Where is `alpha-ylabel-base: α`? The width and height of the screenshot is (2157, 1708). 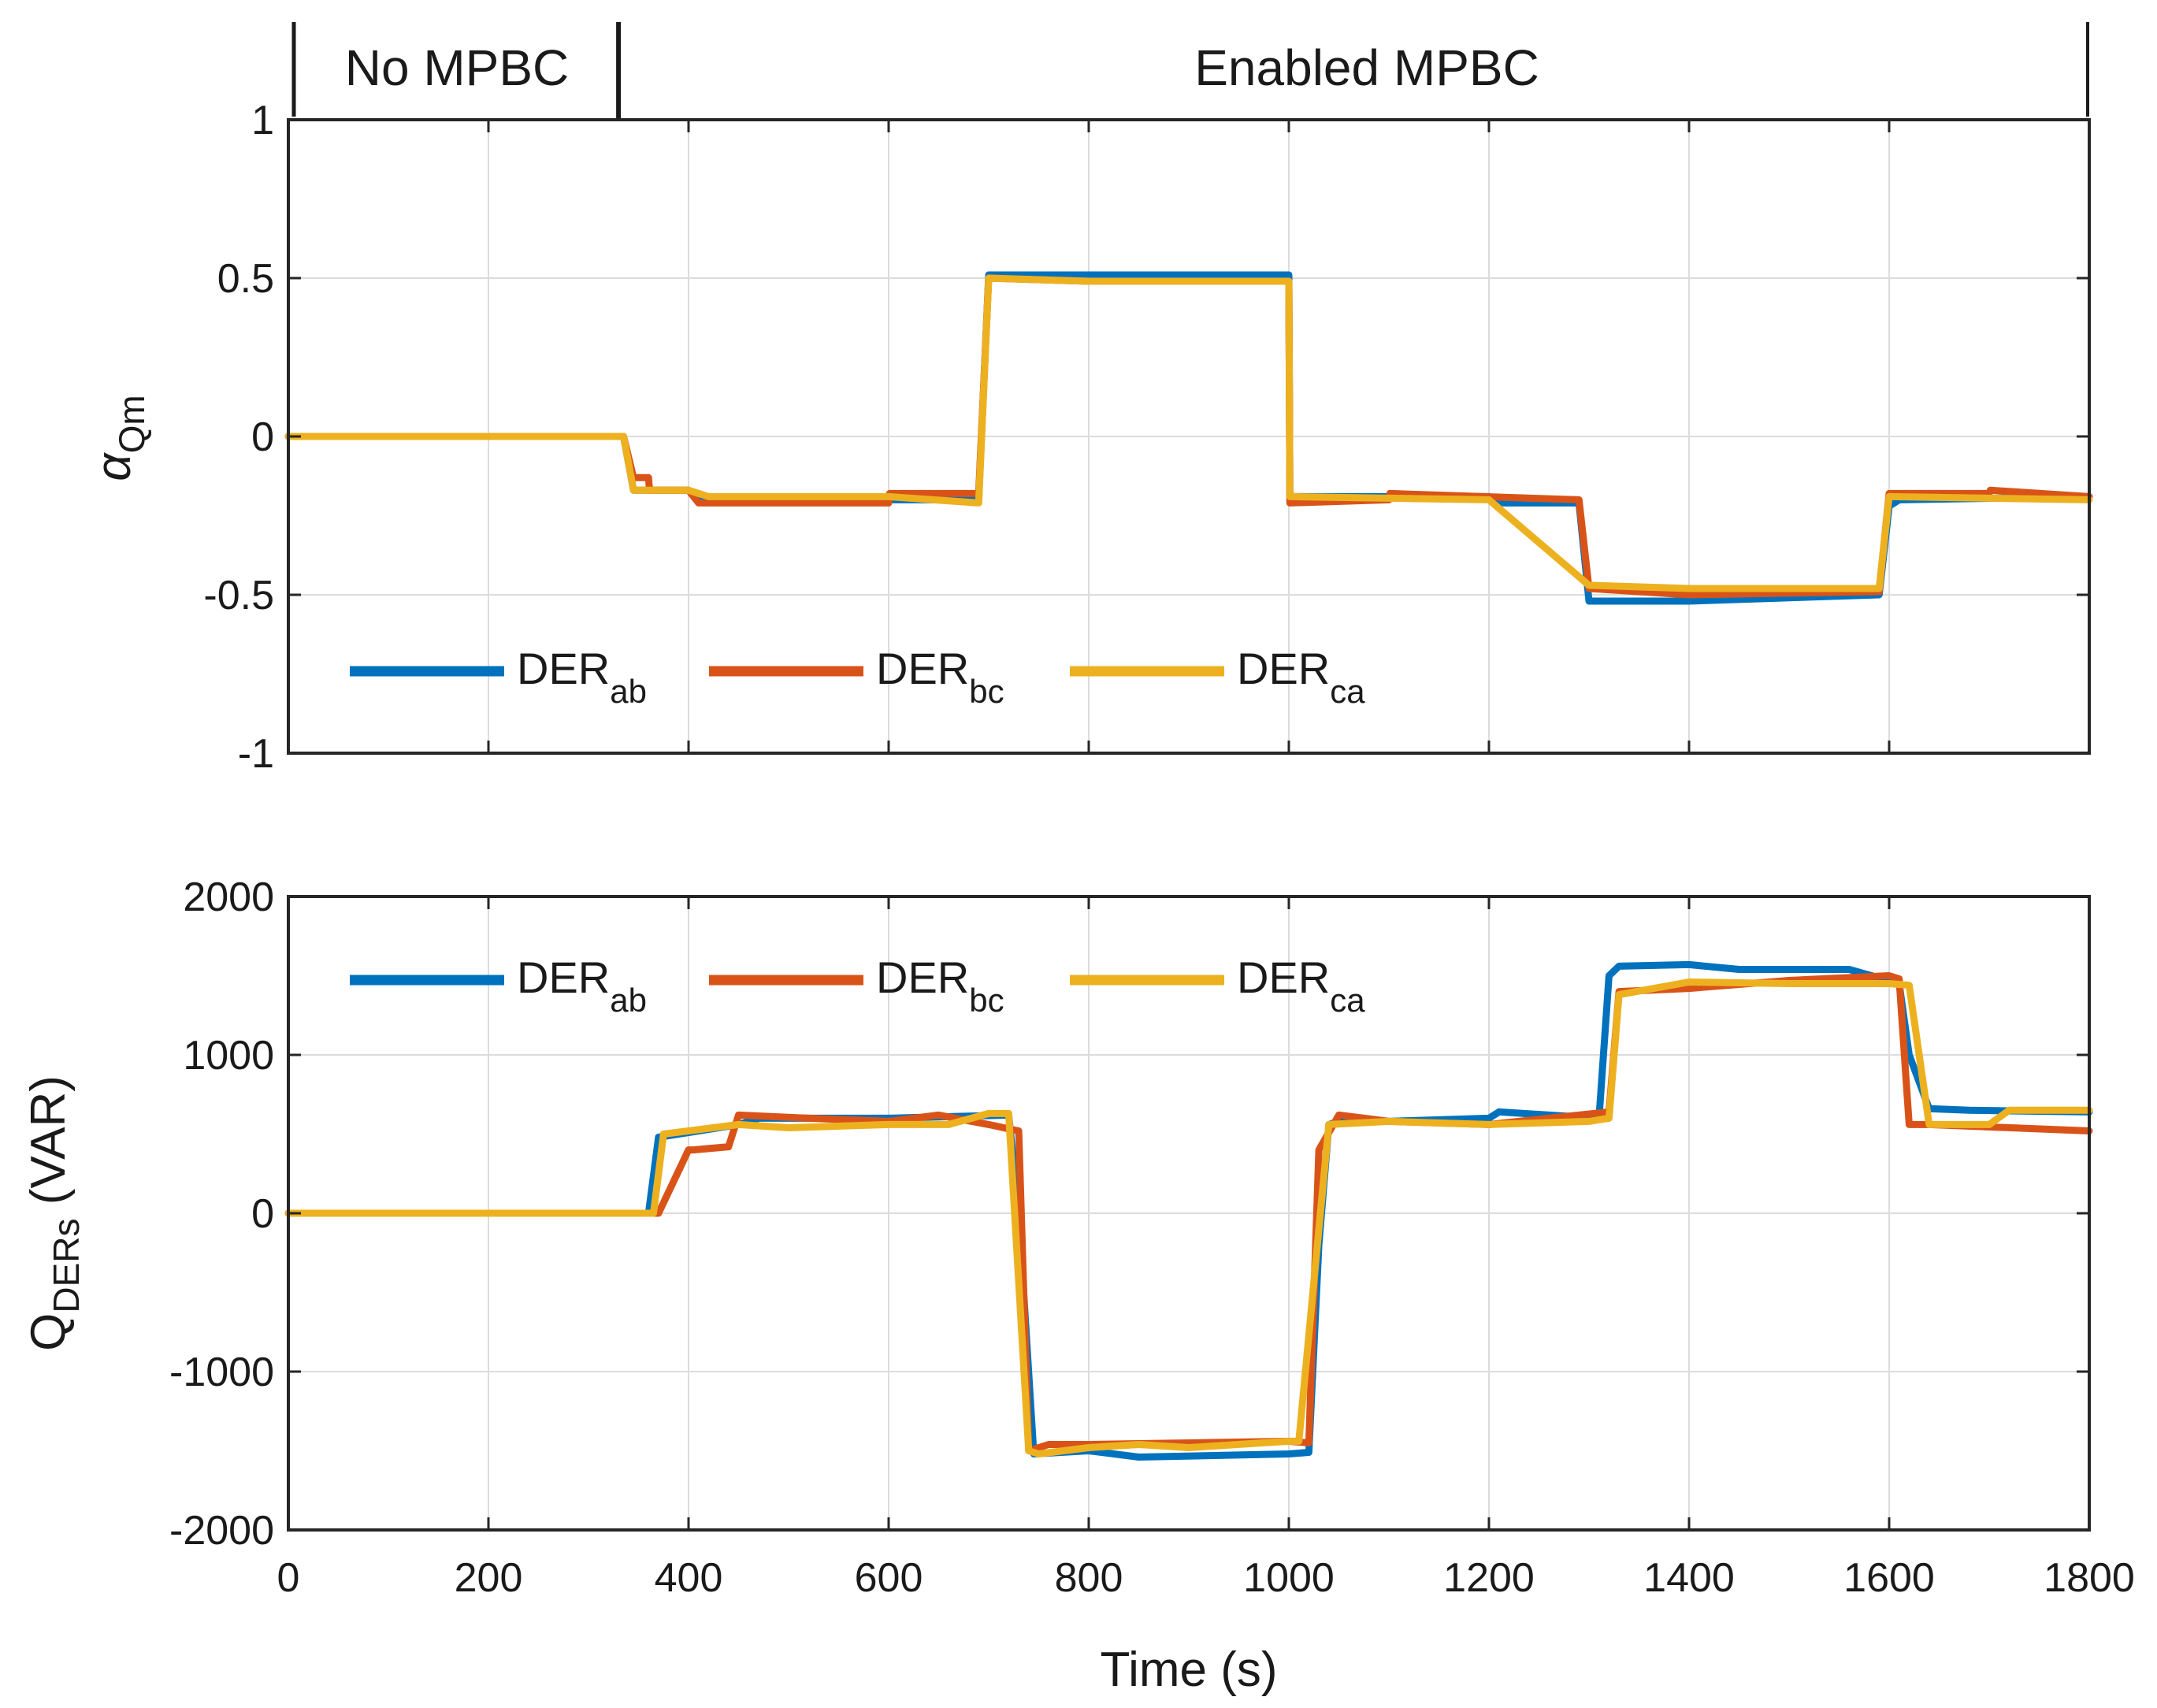 alpha-ylabel-base: α is located at coordinates (114, 467).